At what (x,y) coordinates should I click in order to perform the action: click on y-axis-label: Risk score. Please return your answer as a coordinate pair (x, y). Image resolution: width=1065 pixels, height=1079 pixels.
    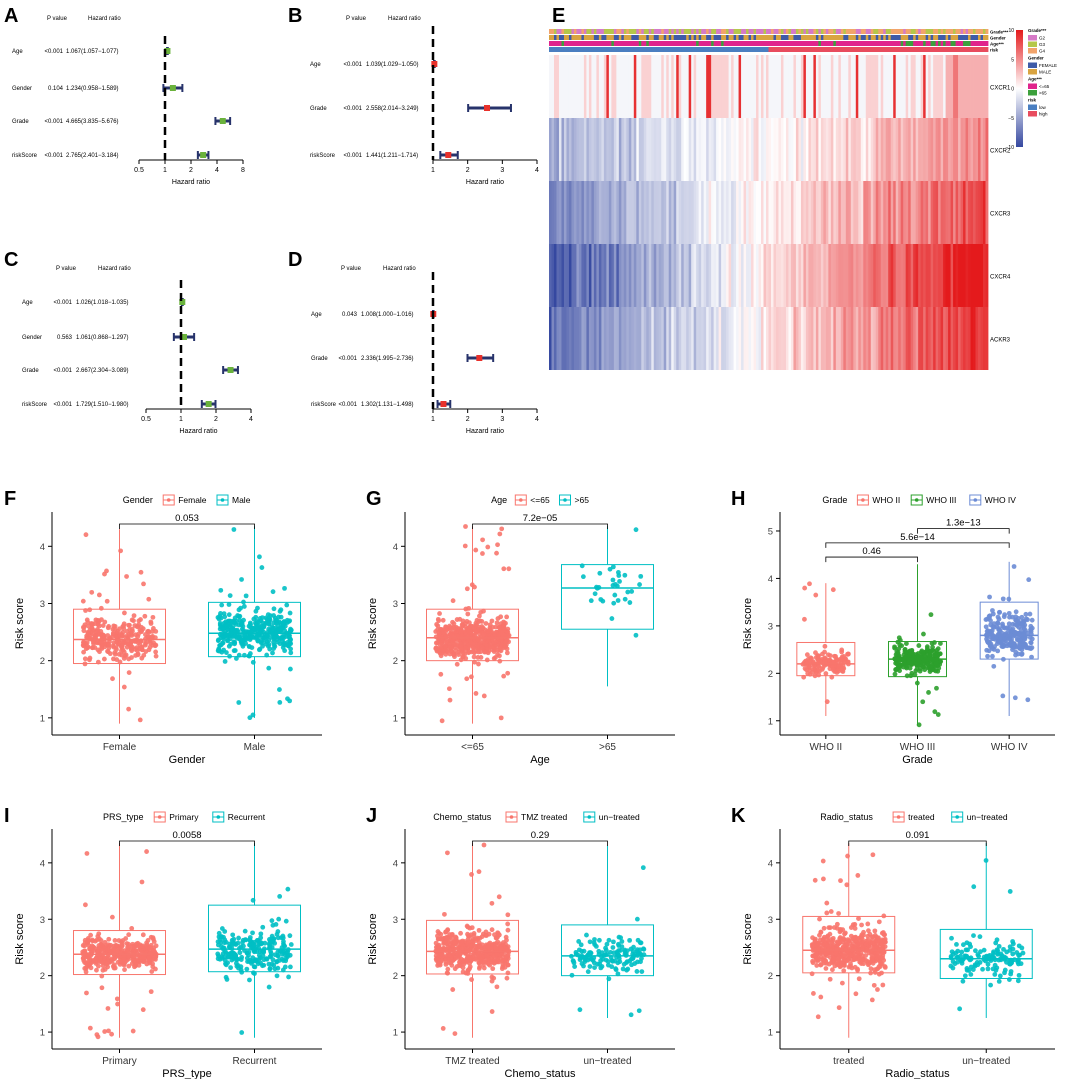
    Looking at the image, I should click on (373, 938).